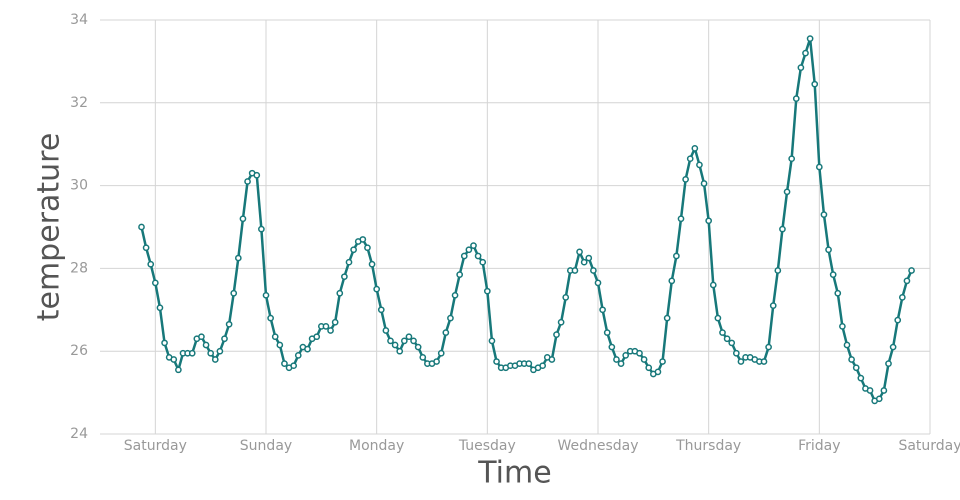 The width and height of the screenshot is (960, 500). What do you see at coordinates (597, 446) in the screenshot?
I see `x-tick-label: Wednesday` at bounding box center [597, 446].